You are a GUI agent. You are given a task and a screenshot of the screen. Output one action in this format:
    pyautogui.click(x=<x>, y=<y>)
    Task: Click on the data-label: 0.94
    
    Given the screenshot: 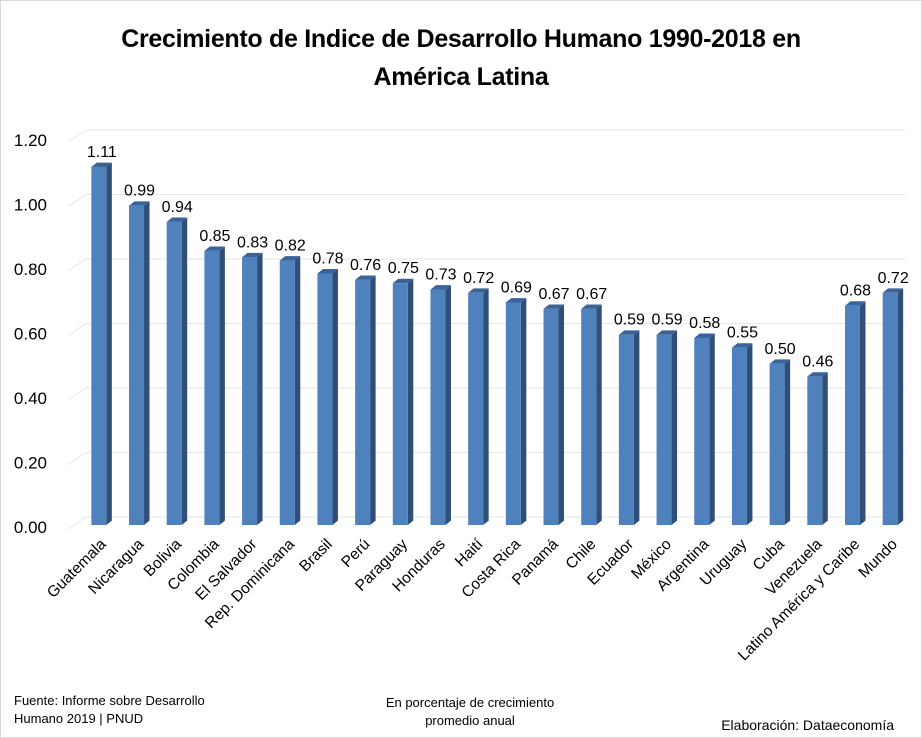 What is the action you would take?
    pyautogui.click(x=177, y=207)
    